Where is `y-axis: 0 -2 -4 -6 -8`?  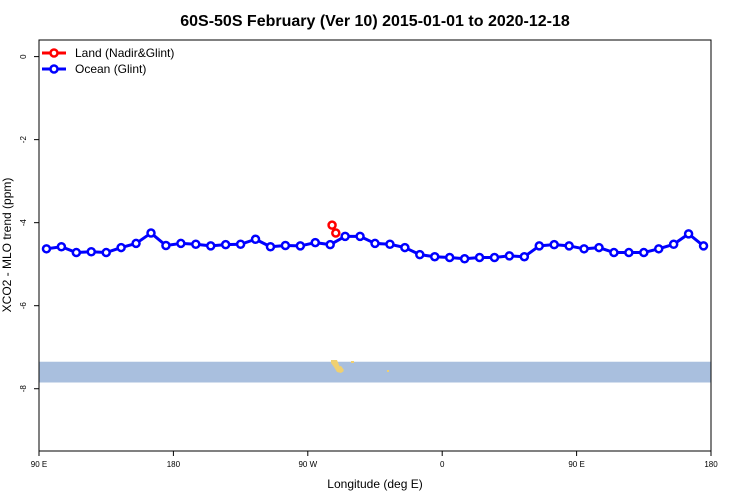 y-axis: 0 -2 -4 -6 -8 is located at coordinates (29, 223).